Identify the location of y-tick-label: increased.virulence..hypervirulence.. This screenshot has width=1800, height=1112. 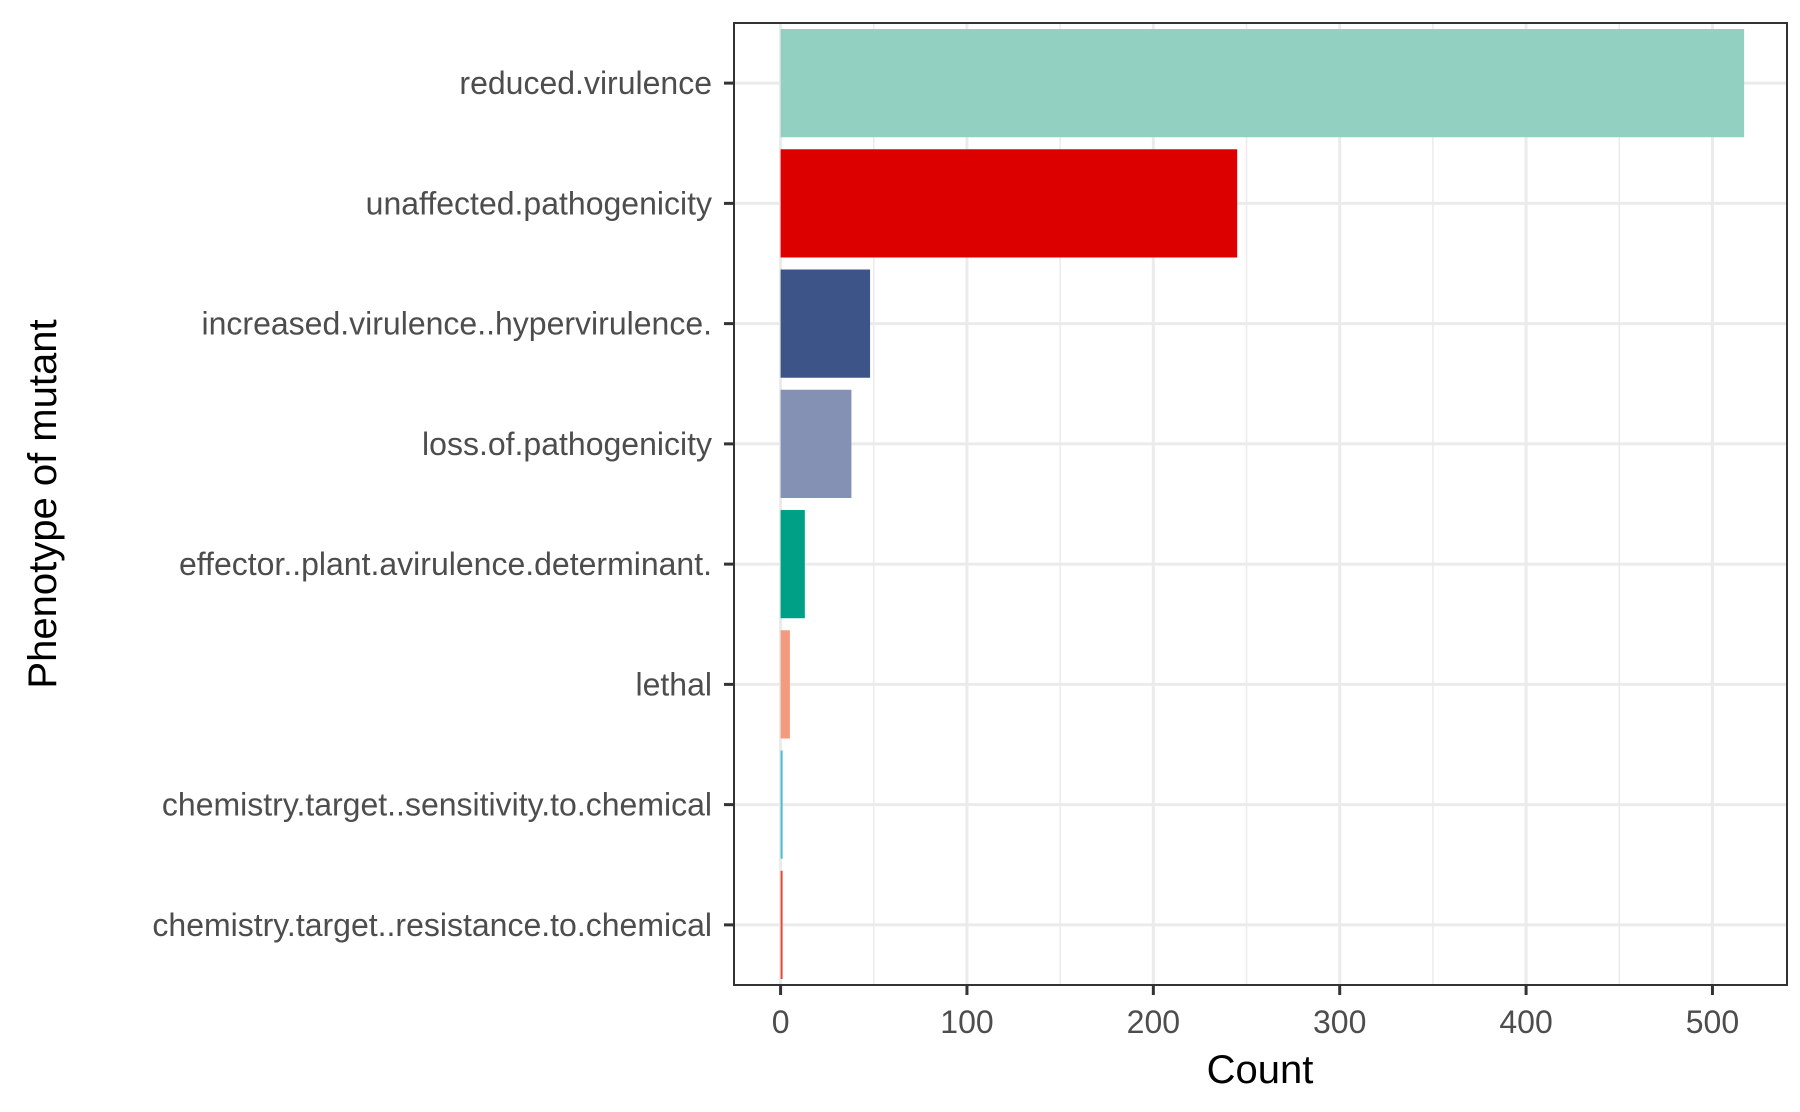
(457, 324).